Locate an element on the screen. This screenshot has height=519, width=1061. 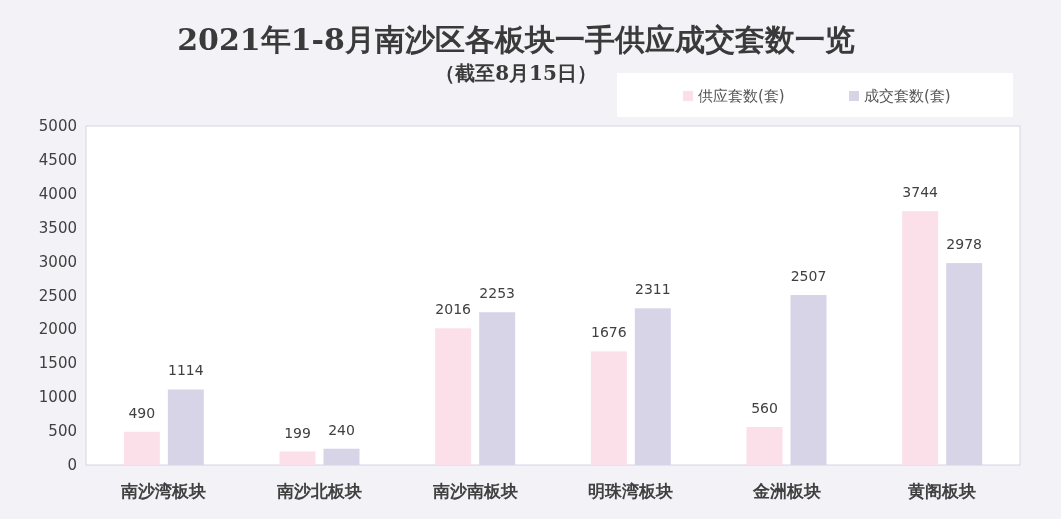
y-tick-label: 500 is located at coordinates (62, 431).